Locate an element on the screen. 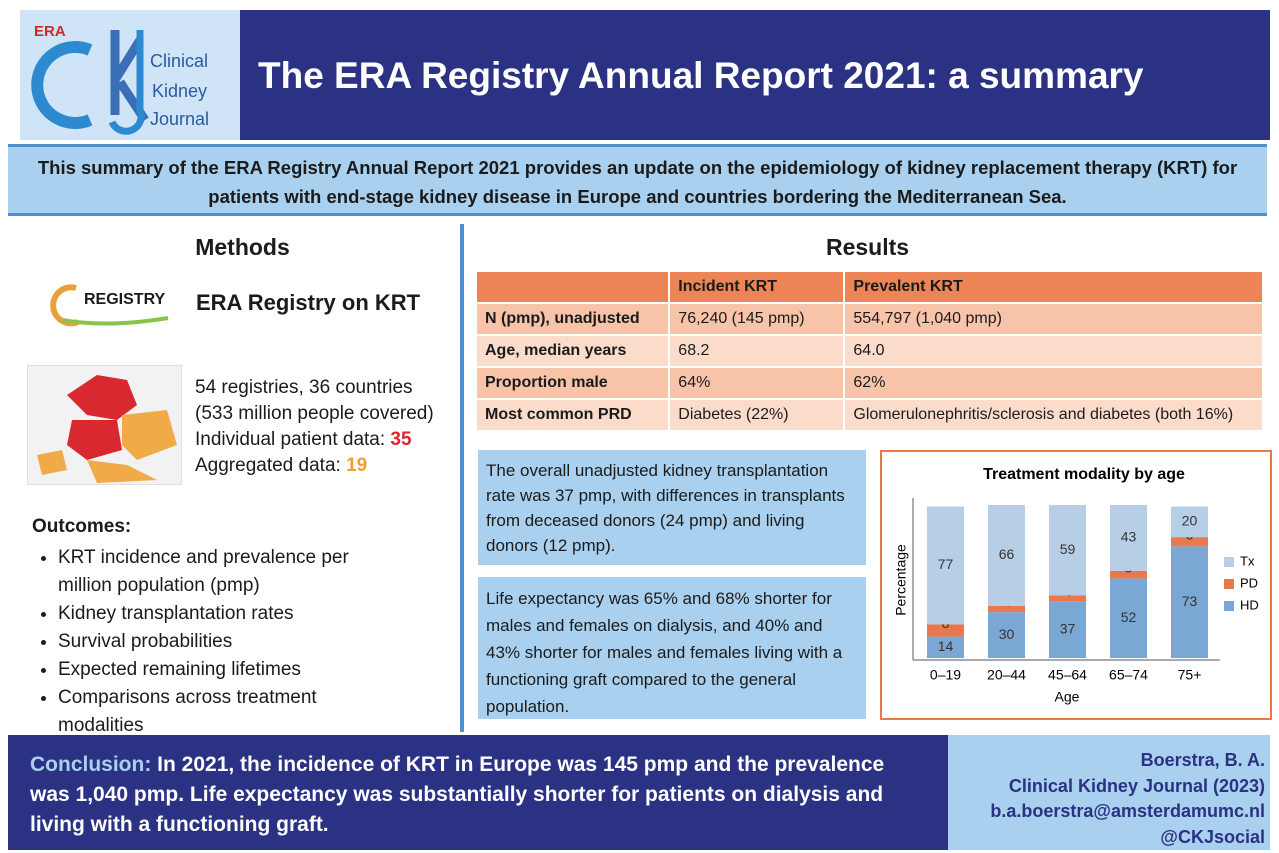 The width and height of the screenshot is (1279, 853). data-label: 73 is located at coordinates (1190, 601).